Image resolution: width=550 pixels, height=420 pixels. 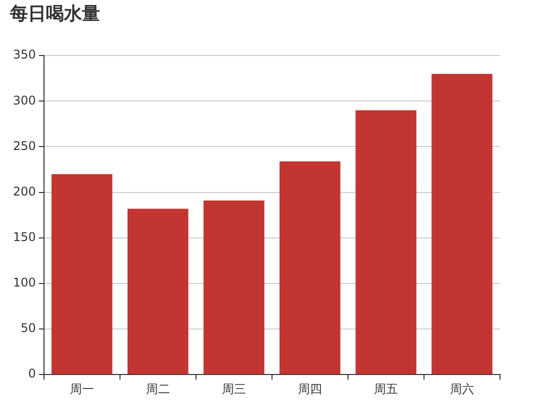 I want to click on x-tick-label: 周四, so click(x=310, y=389).